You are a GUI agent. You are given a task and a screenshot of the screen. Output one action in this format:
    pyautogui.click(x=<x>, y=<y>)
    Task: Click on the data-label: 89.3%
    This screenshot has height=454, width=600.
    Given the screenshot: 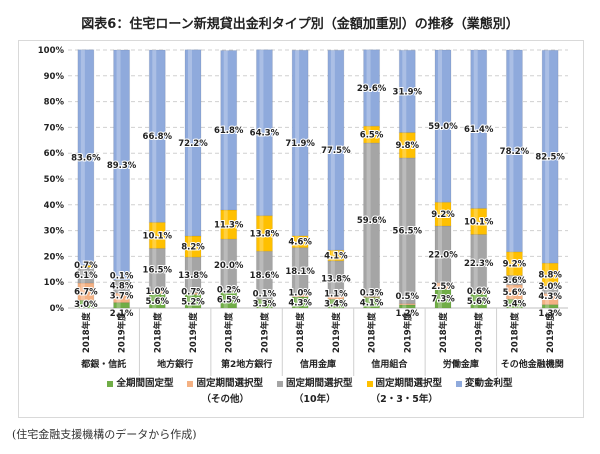 What is the action you would take?
    pyautogui.click(x=122, y=166)
    